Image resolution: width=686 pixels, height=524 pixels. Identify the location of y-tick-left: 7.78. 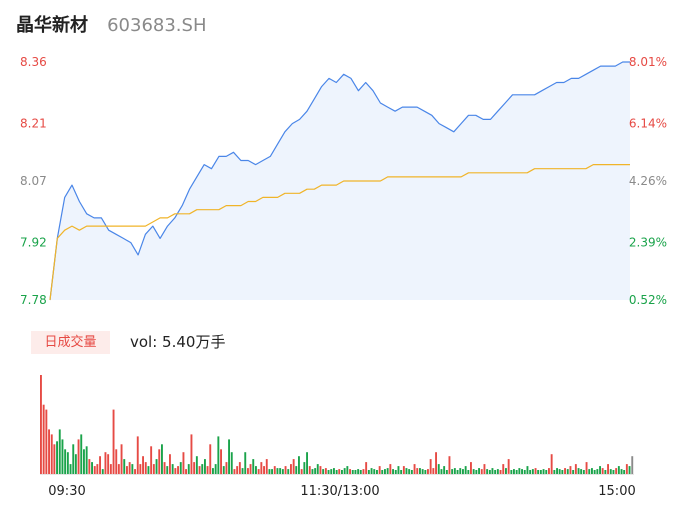
(33, 300).